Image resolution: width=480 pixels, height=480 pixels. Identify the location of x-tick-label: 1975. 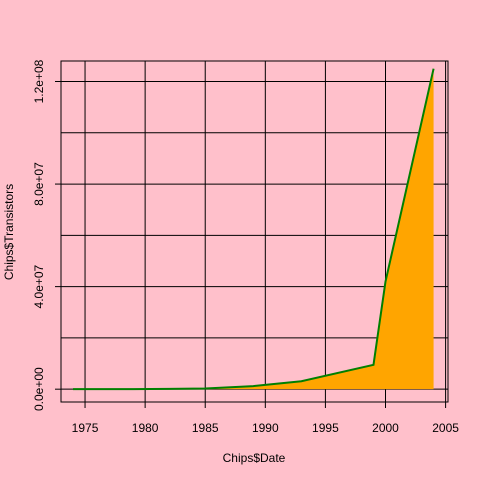
(85, 428).